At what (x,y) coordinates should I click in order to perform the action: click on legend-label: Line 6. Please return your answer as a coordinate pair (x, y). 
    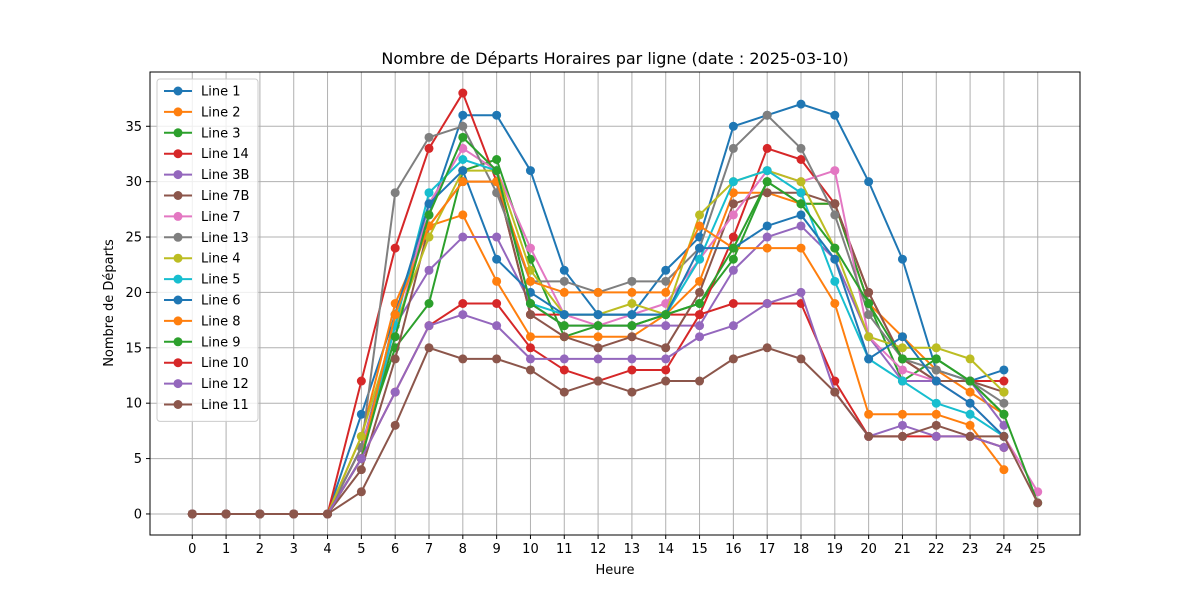
    Looking at the image, I should click on (221, 301).